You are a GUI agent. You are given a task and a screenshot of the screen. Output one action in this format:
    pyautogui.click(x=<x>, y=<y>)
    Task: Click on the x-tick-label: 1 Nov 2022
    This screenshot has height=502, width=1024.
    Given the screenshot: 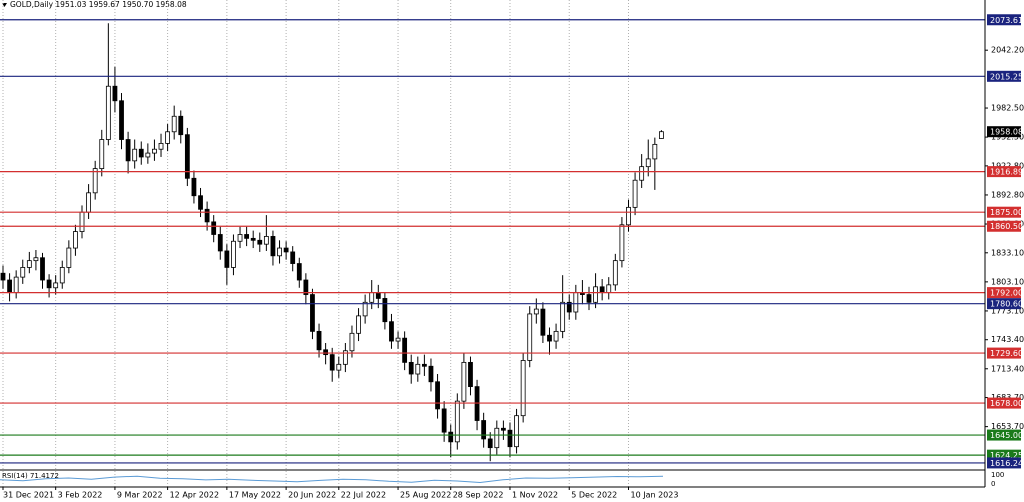 What is the action you would take?
    pyautogui.click(x=535, y=495)
    